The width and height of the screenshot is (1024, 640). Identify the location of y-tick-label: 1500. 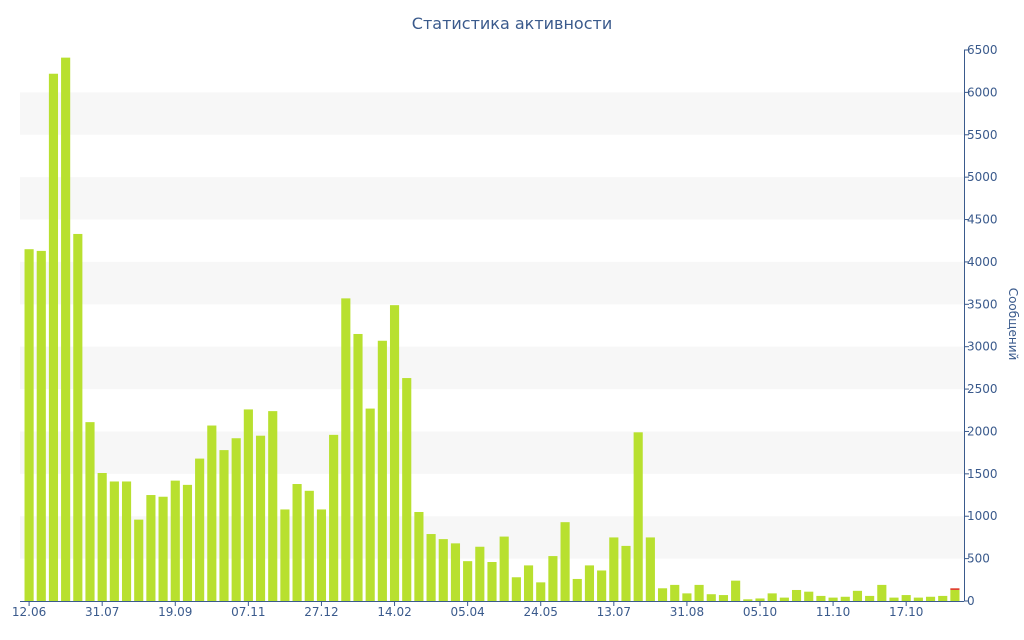
(982, 474).